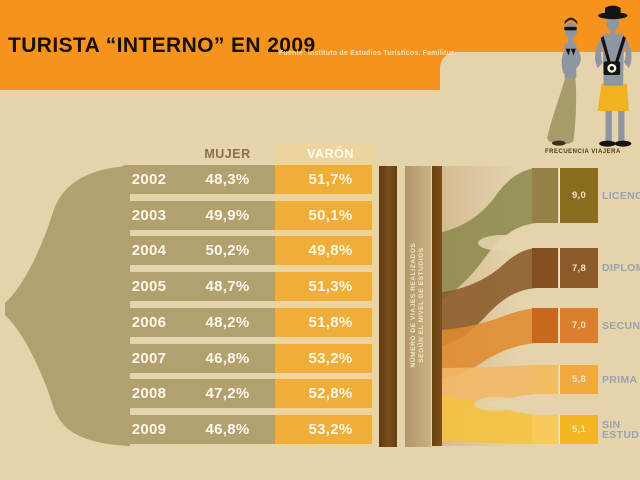  What do you see at coordinates (67, 306) in the screenshot?
I see `brace-shape` at bounding box center [67, 306].